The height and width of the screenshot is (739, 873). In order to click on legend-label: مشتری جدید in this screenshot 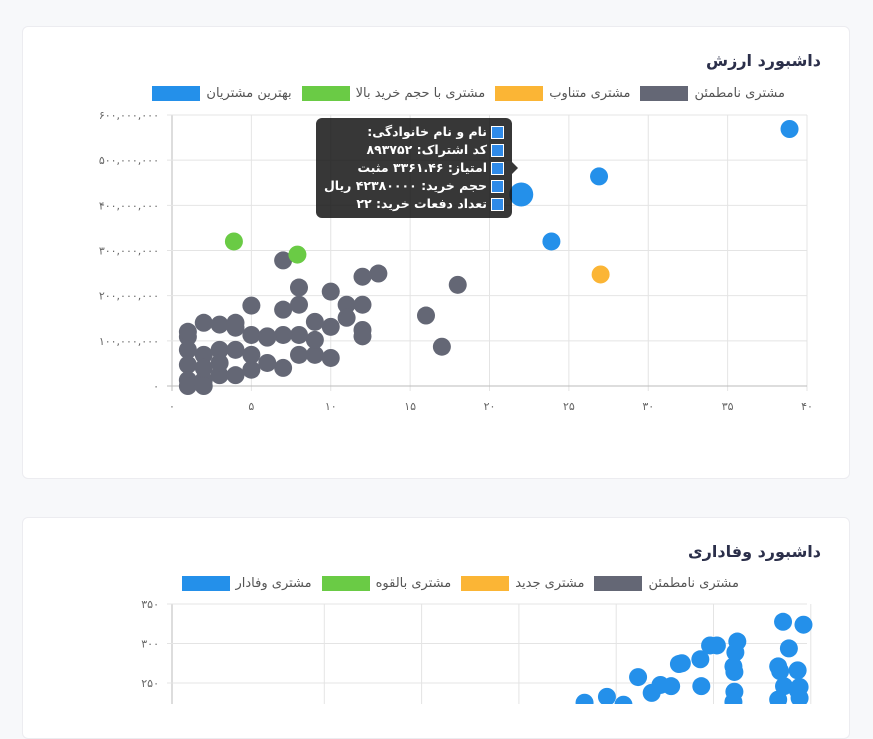, I will do `click(550, 583)`.